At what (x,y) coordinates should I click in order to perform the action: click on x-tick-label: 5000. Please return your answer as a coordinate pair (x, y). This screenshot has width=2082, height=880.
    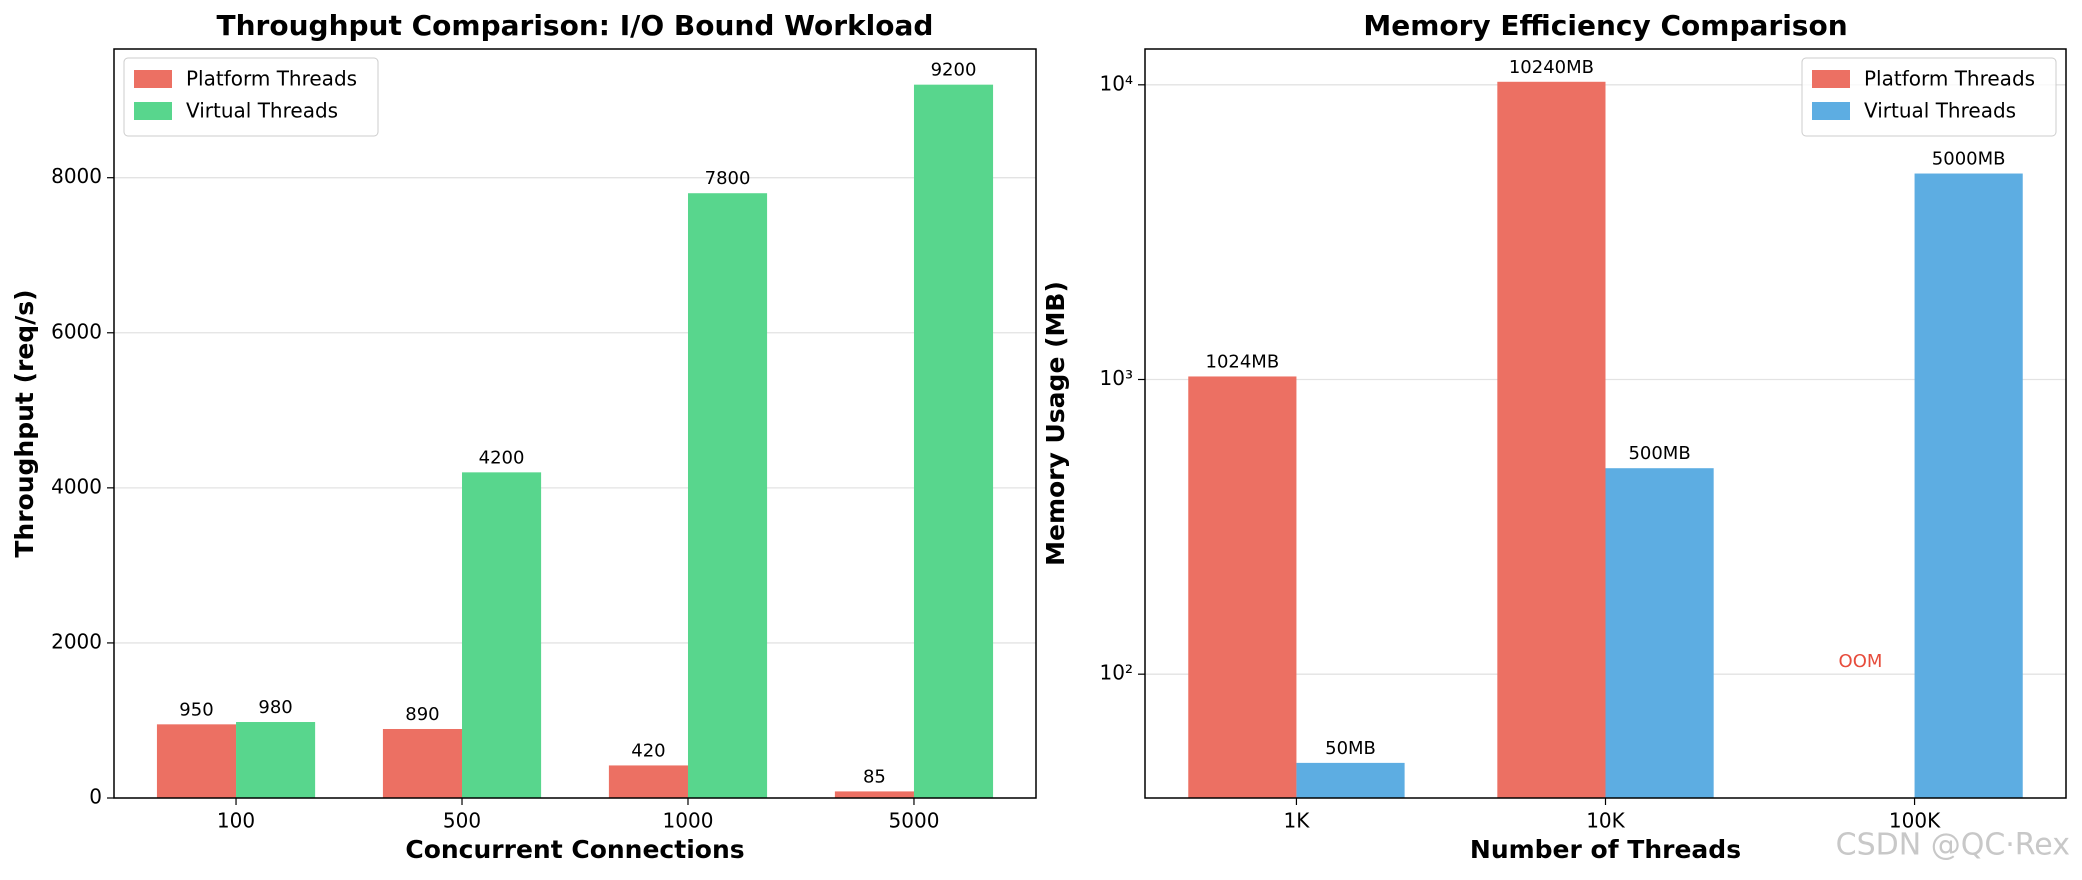
    Looking at the image, I should click on (914, 821).